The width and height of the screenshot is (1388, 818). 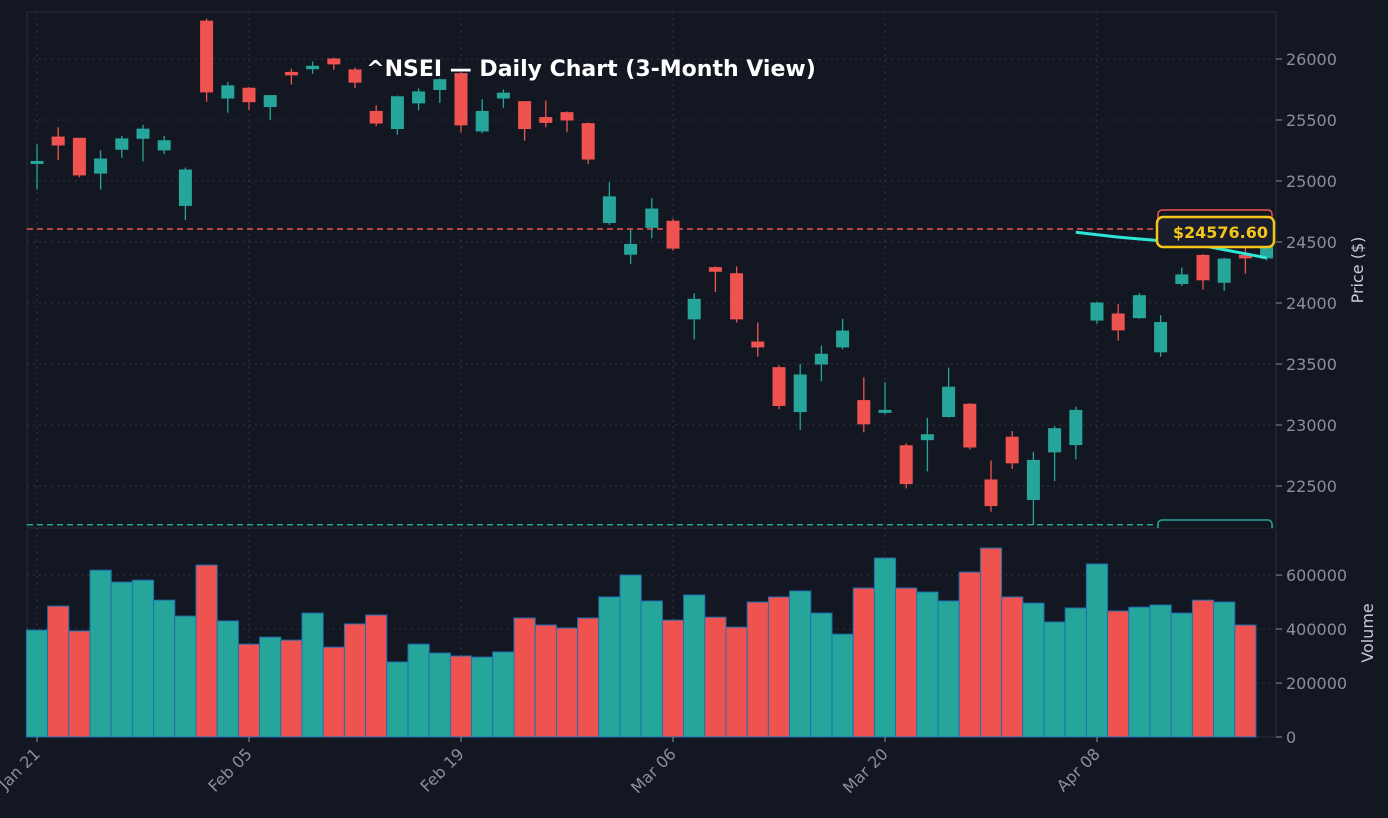 What do you see at coordinates (1311, 425) in the screenshot?
I see `price-tick-label: 23000` at bounding box center [1311, 425].